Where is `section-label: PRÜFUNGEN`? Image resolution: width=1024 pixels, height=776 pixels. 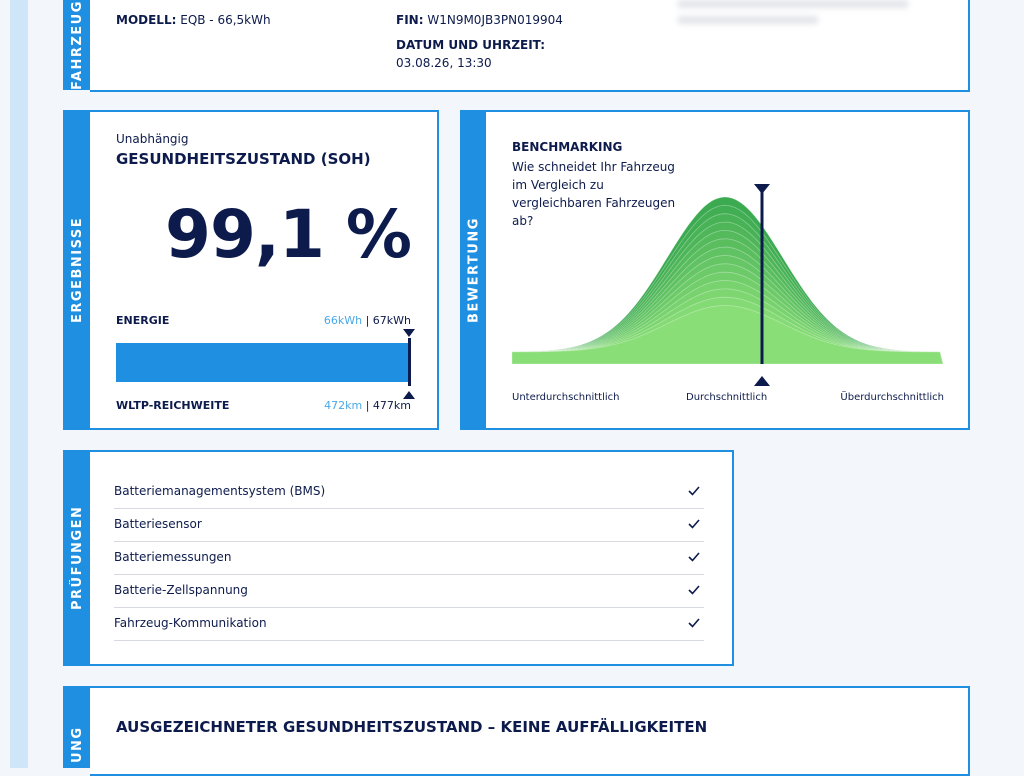 section-label: PRÜFUNGEN is located at coordinates (77, 558).